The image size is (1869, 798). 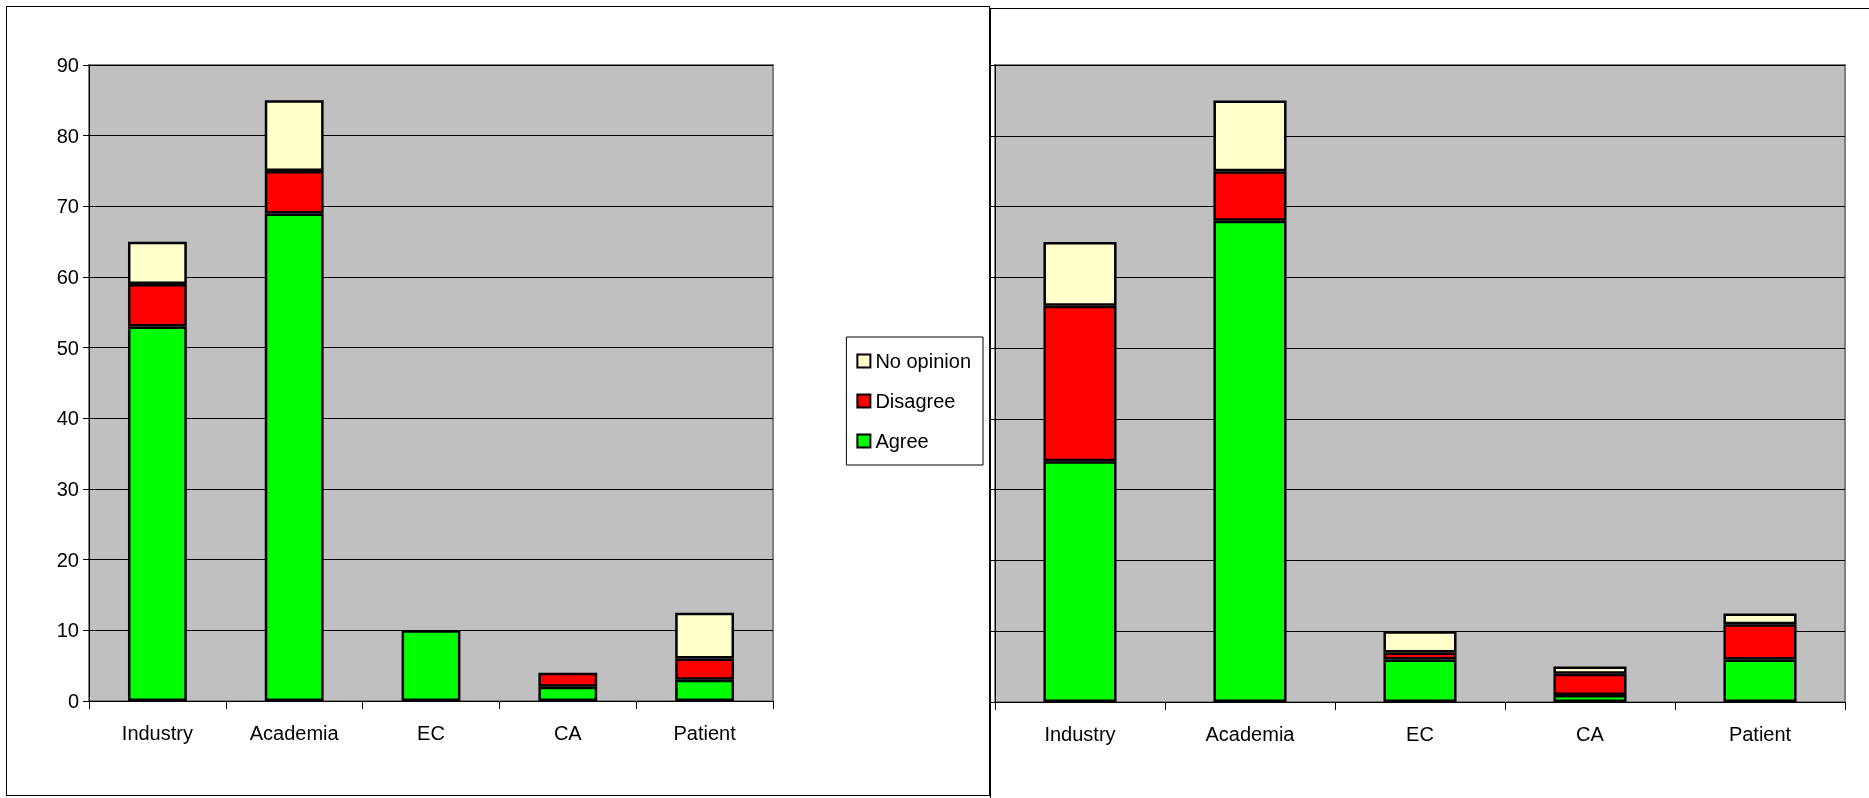 I want to click on legend-label: Agree, so click(x=902, y=441).